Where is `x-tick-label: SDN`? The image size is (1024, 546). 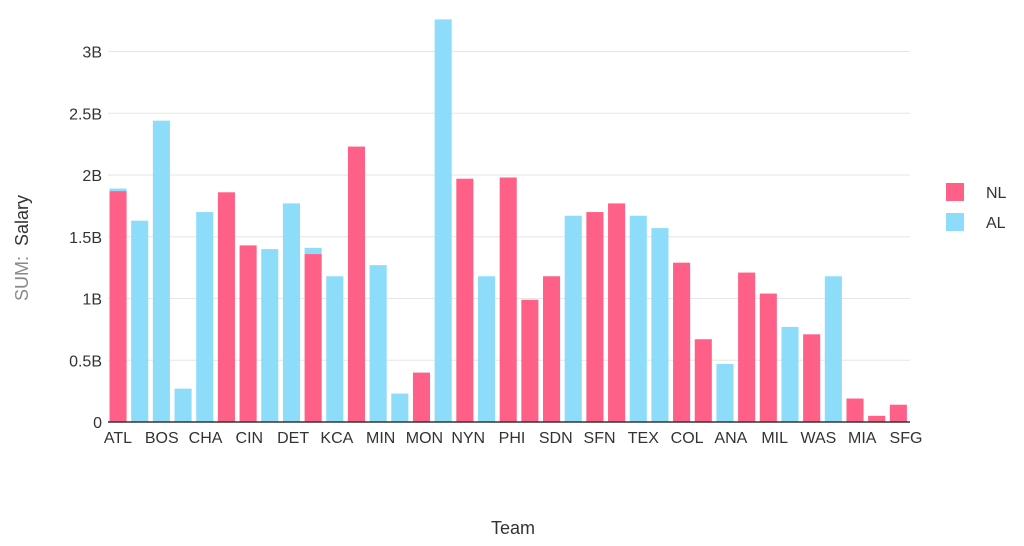
x-tick-label: SDN is located at coordinates (556, 438).